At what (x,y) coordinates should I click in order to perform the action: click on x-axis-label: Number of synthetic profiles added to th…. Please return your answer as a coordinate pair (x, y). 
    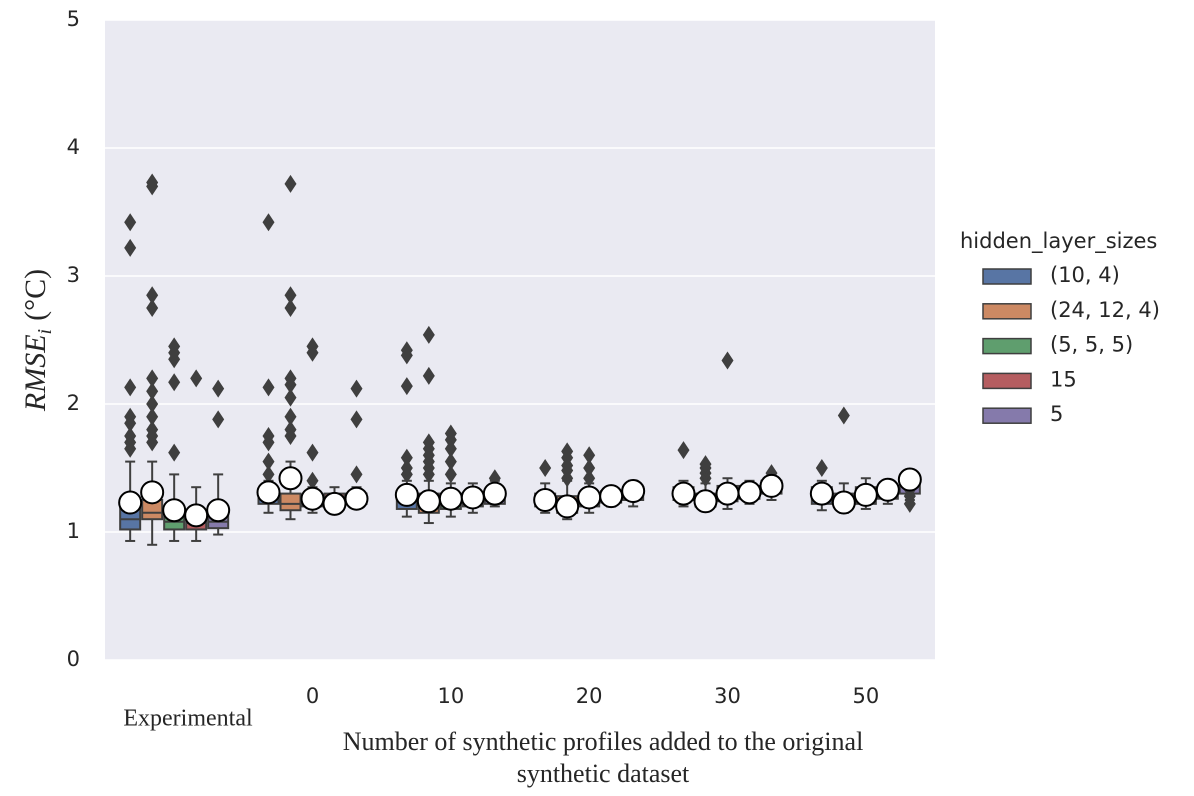
    Looking at the image, I should click on (603, 741).